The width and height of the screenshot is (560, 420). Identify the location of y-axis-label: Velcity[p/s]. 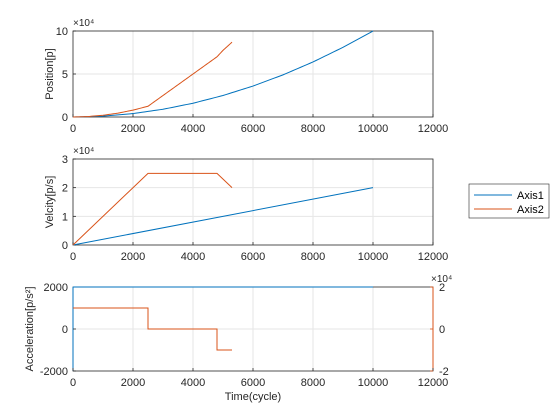
(50, 202).